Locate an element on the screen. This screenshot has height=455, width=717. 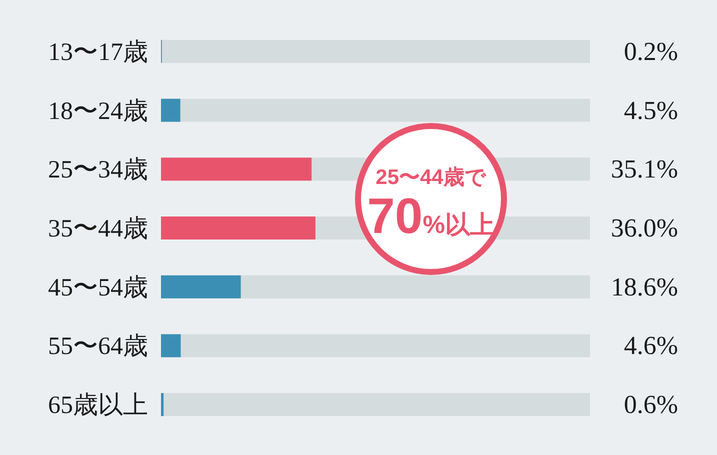
value-label: 35.1% is located at coordinates (644, 169).